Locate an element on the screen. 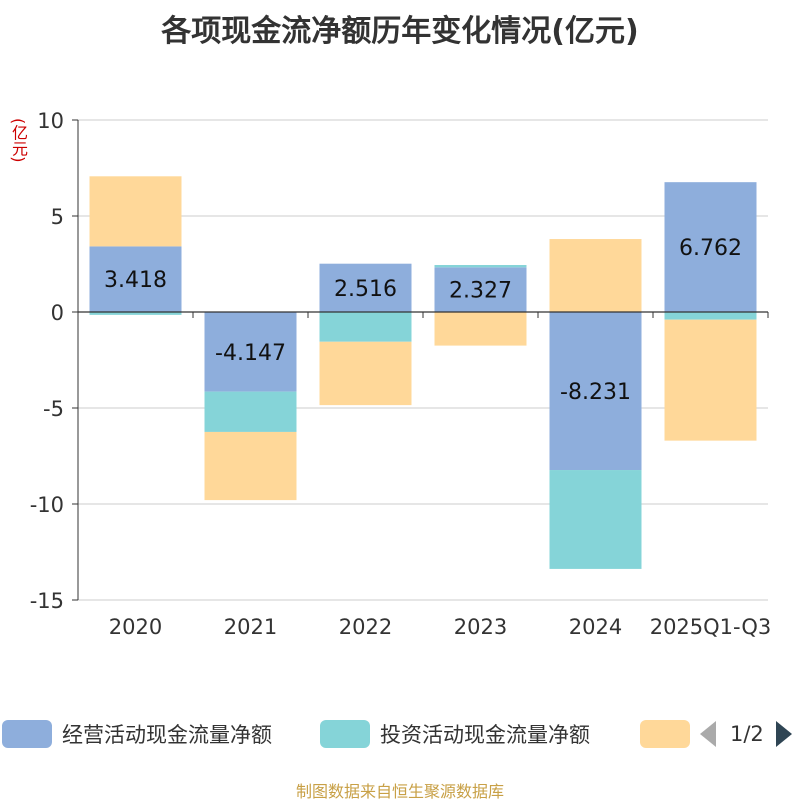 The height and width of the screenshot is (802, 800). data-label: -4.147 is located at coordinates (250, 353).